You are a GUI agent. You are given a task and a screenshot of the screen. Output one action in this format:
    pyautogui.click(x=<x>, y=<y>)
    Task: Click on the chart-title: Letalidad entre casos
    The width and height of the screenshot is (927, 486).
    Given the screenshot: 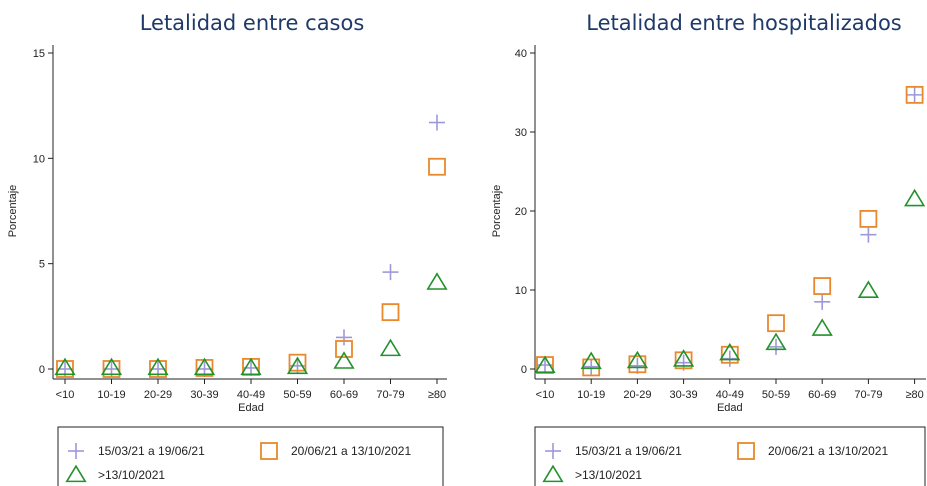 What is the action you would take?
    pyautogui.click(x=252, y=23)
    